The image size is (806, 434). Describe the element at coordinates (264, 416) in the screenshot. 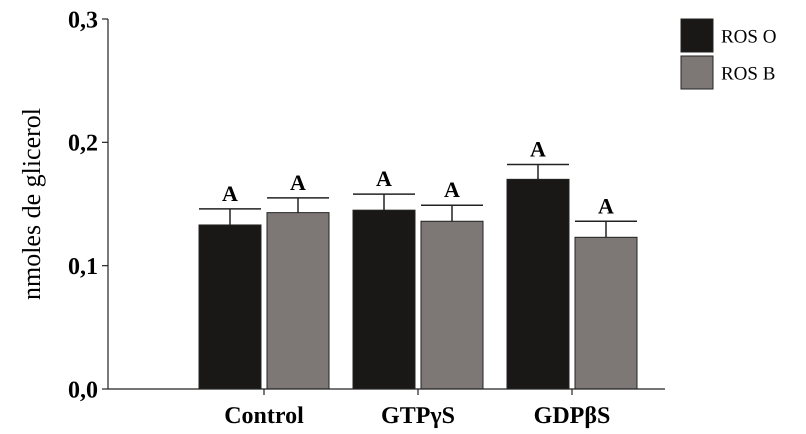

I see `x-tick-label: Control` at that location.